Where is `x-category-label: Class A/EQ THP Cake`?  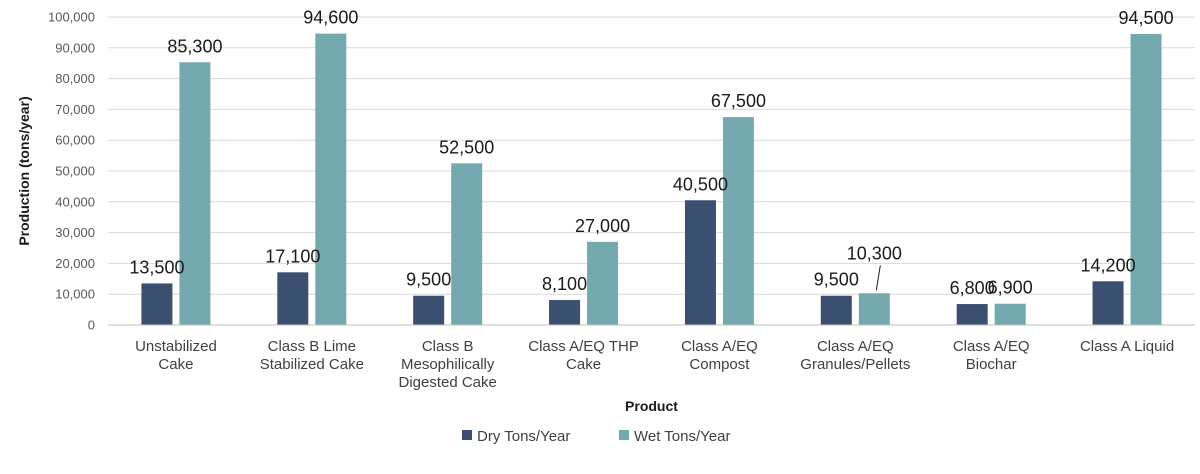
x-category-label: Class A/EQ THP Cake is located at coordinates (583, 355).